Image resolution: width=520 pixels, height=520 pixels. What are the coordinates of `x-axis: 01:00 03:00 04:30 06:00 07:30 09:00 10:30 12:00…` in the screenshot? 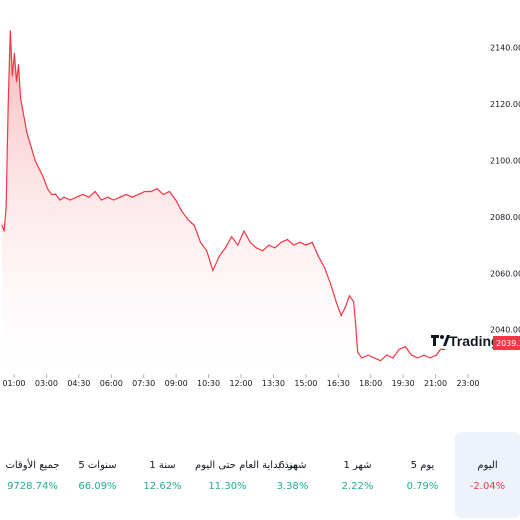 It's located at (241, 381).